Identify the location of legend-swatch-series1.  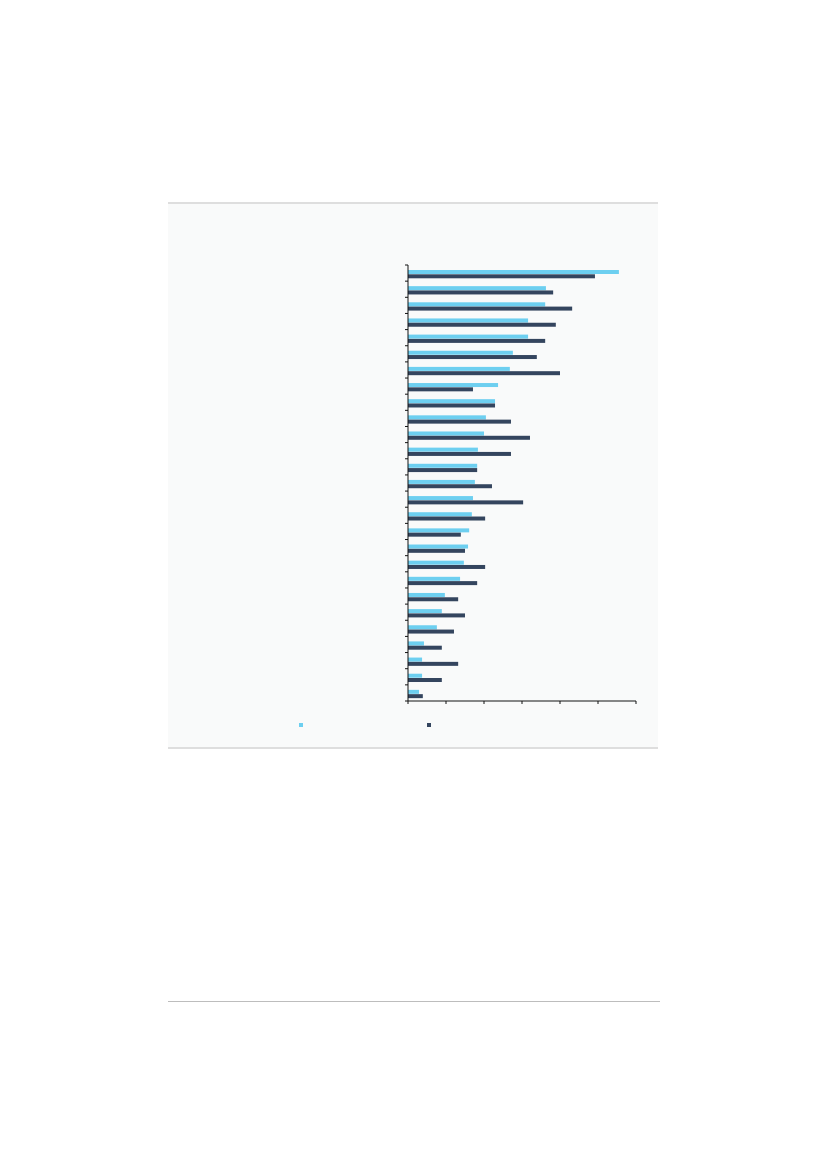
(301, 725).